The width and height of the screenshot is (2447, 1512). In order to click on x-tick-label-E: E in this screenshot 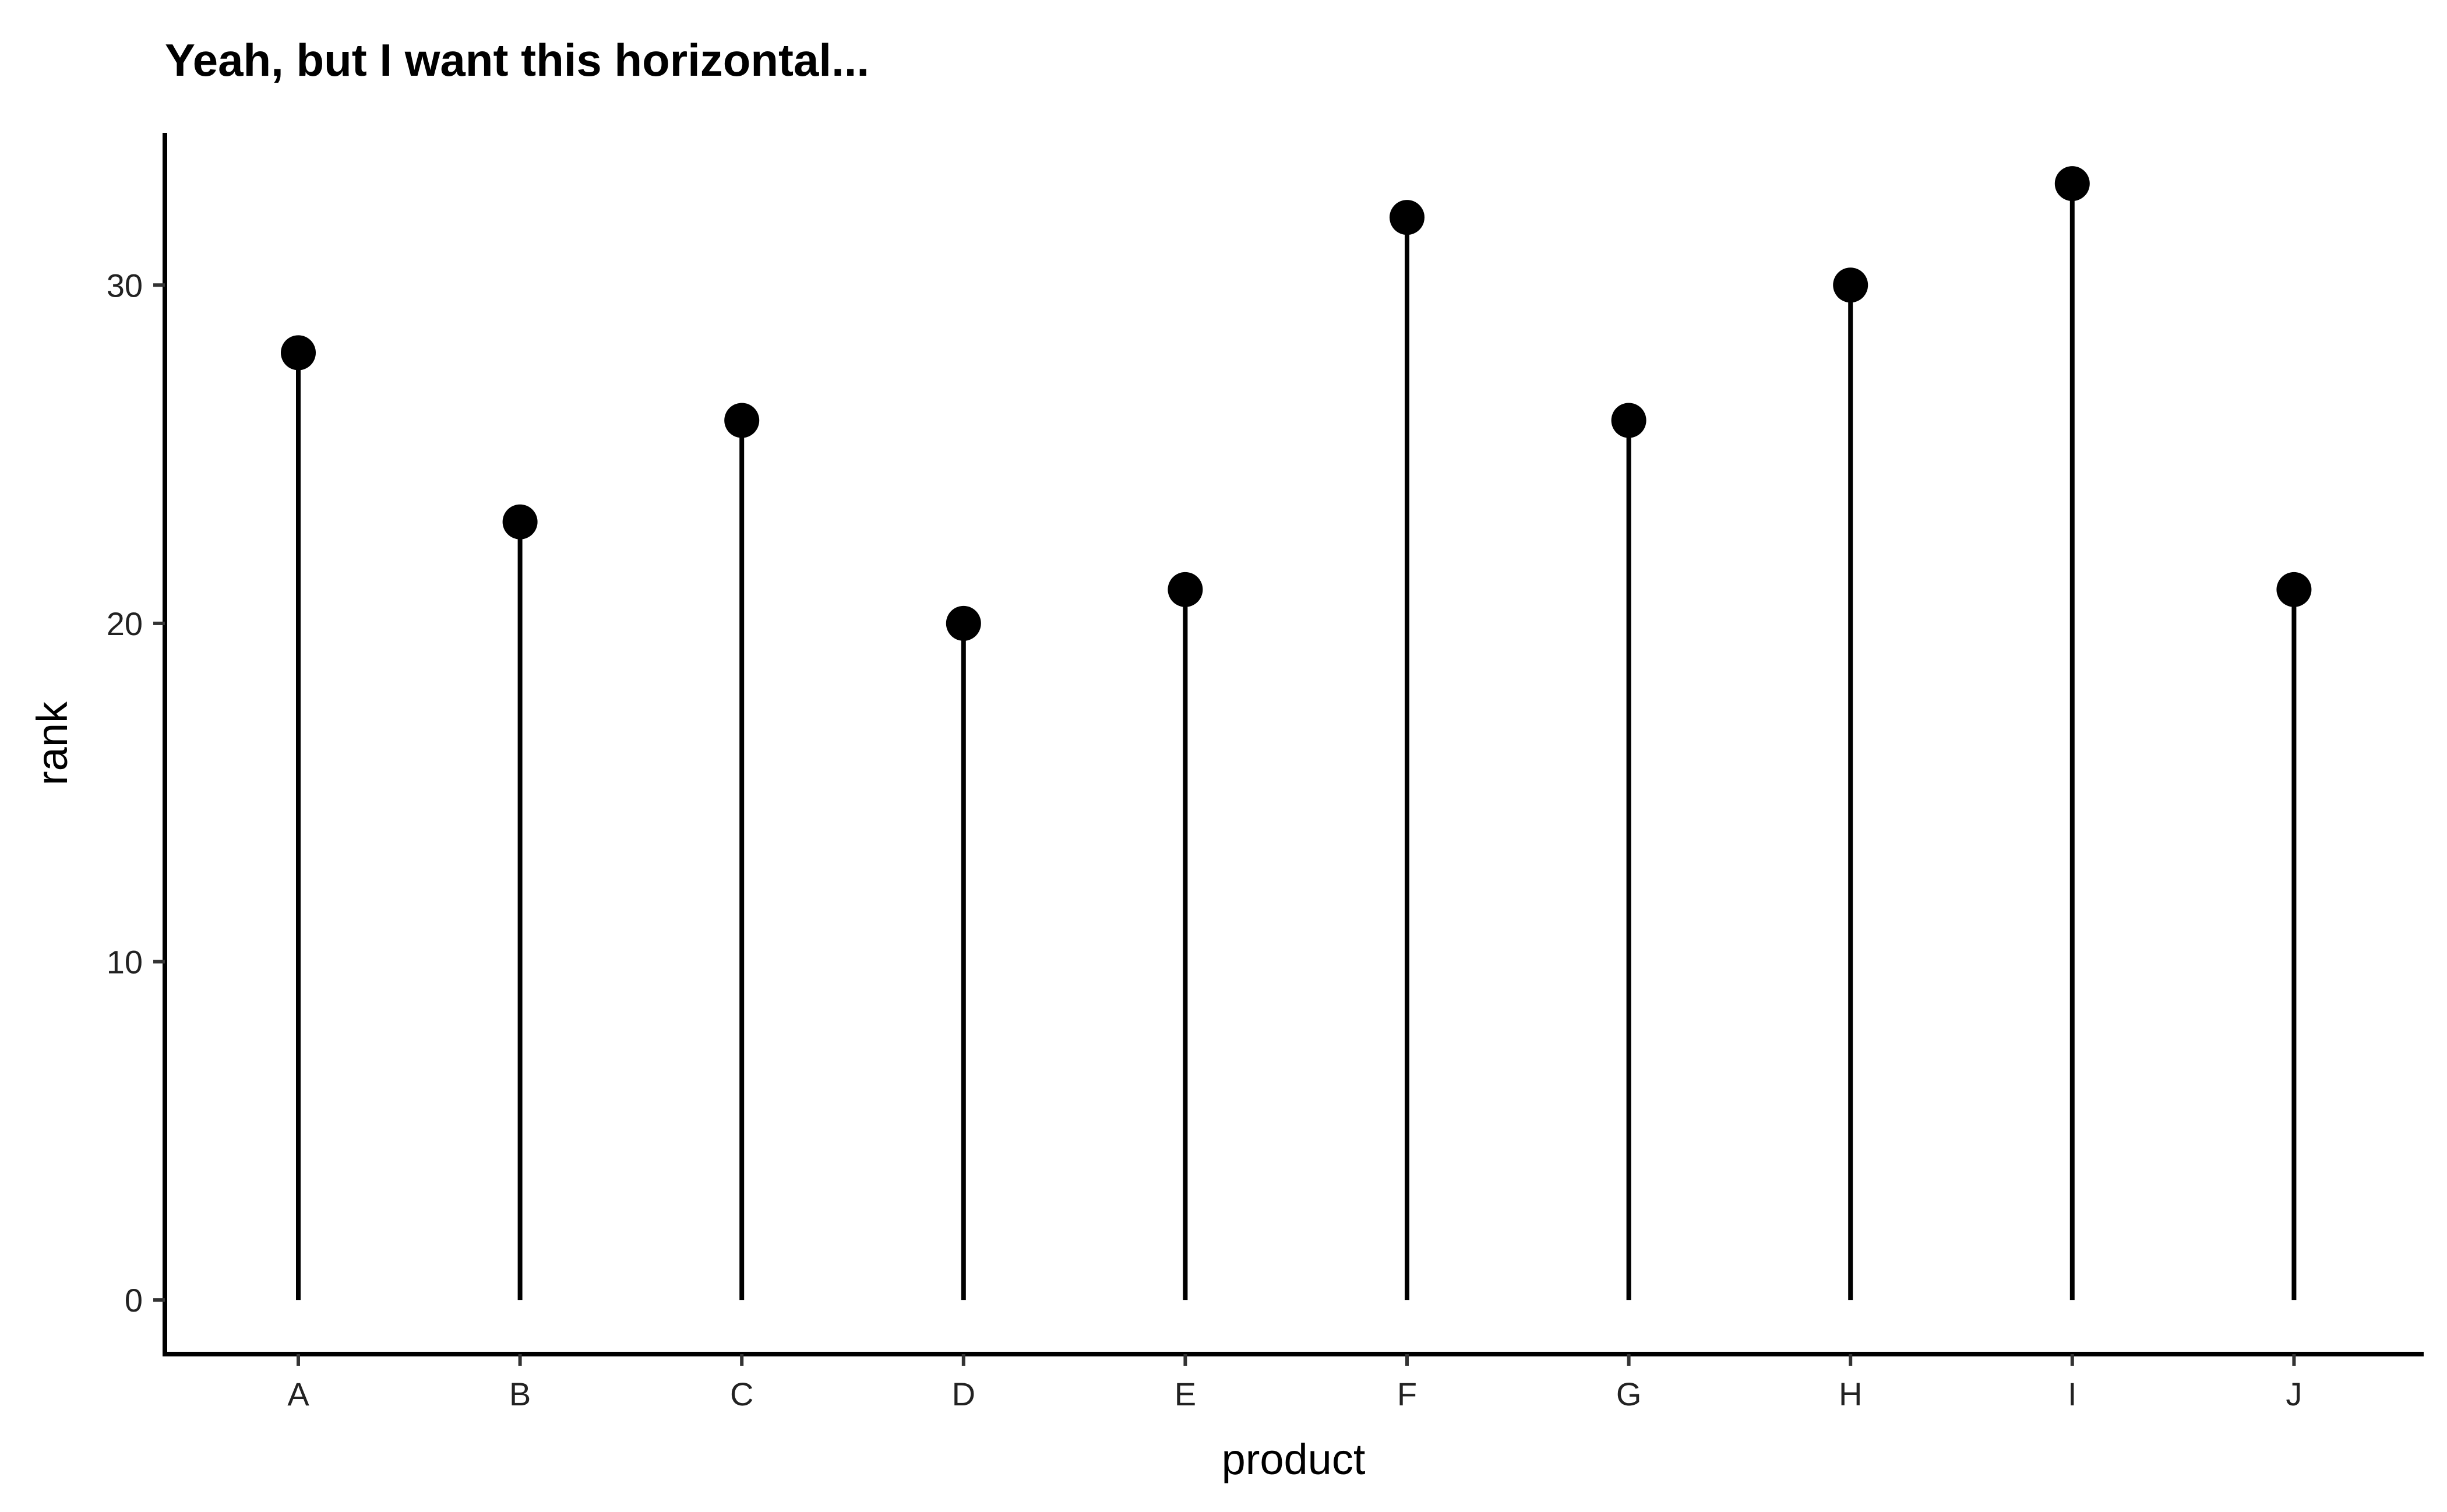, I will do `click(1185, 1394)`.